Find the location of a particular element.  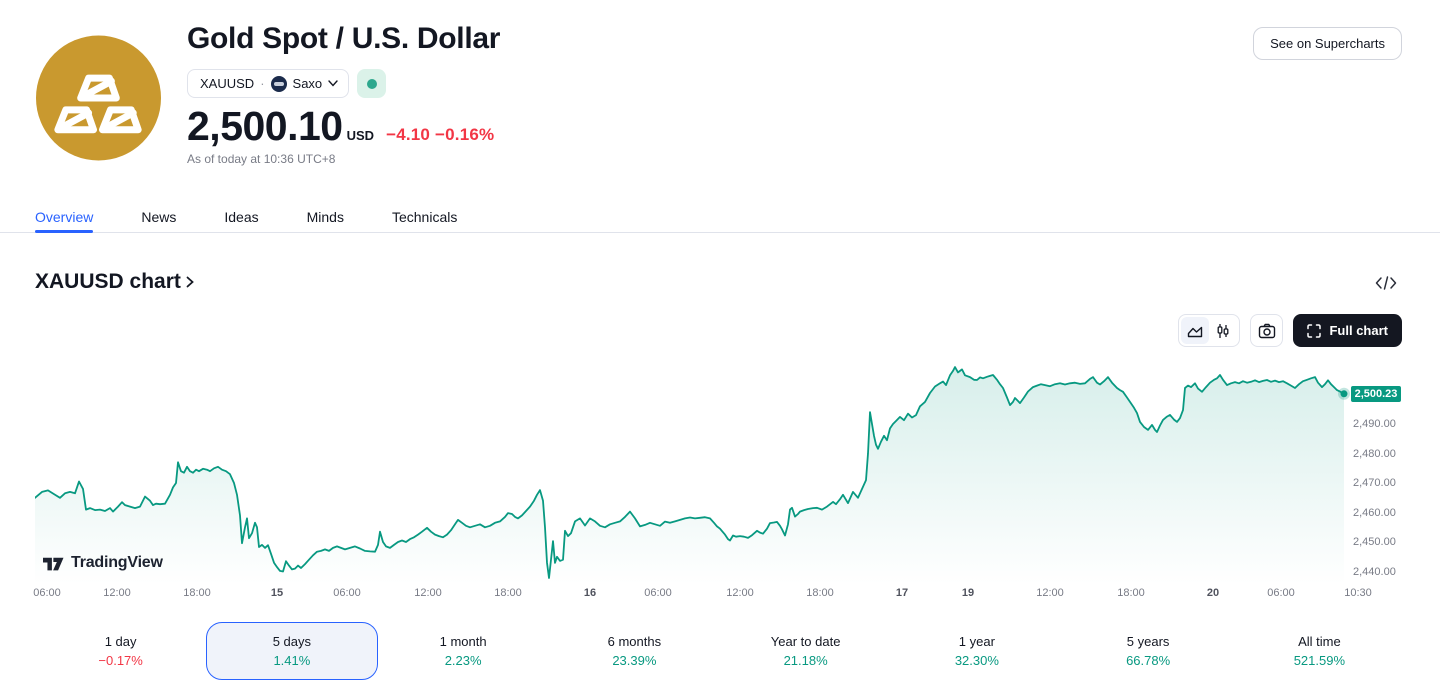

period-1-day: 1 day −0.17% is located at coordinates (120, 651).